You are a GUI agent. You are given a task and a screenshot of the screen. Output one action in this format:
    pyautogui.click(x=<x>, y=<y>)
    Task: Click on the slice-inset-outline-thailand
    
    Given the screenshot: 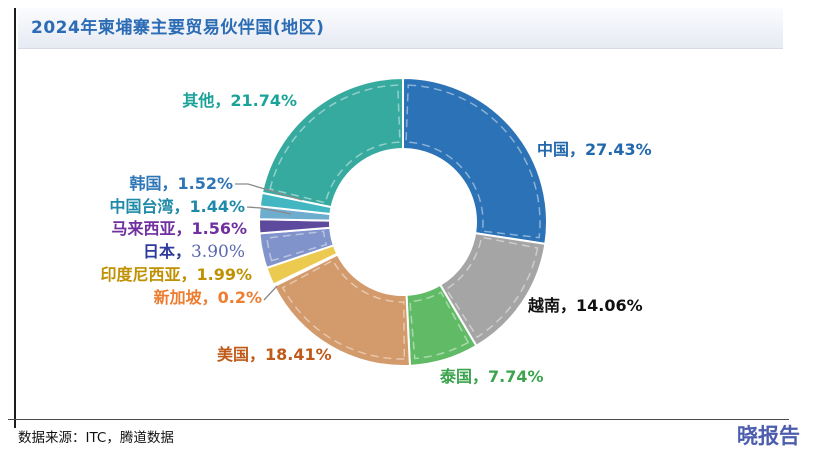 What is the action you would take?
    pyautogui.click(x=439, y=325)
    